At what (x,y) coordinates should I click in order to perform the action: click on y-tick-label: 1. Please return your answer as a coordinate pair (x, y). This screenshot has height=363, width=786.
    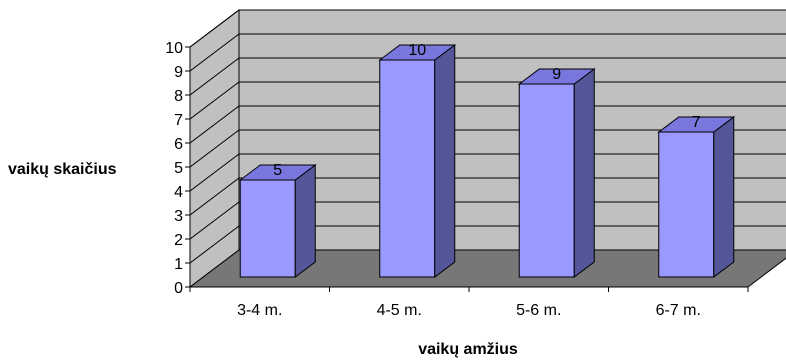
    Looking at the image, I should click on (178, 264).